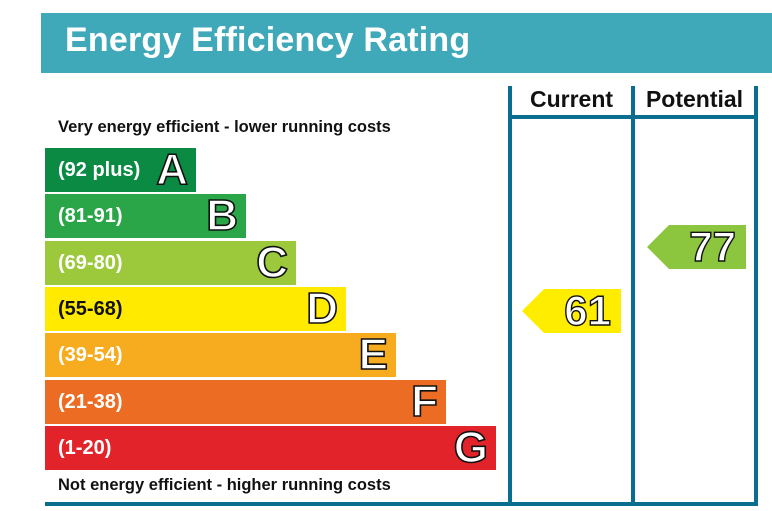 The width and height of the screenshot is (772, 511). Describe the element at coordinates (268, 40) in the screenshot. I see `chart-title: Energy Efficiency Rating` at that location.